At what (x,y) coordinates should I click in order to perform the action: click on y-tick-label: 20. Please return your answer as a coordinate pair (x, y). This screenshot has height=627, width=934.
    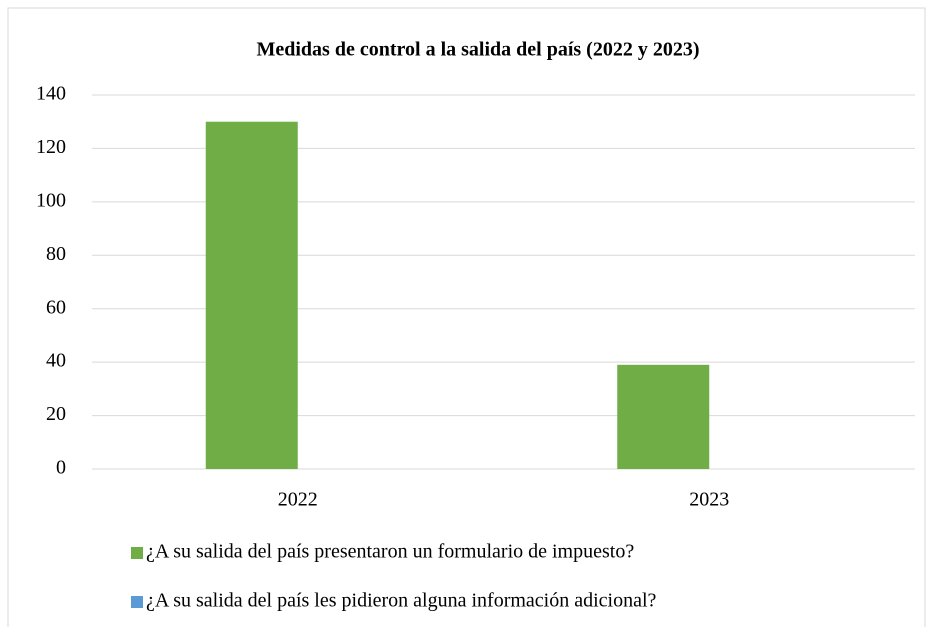
    Looking at the image, I should click on (56, 414).